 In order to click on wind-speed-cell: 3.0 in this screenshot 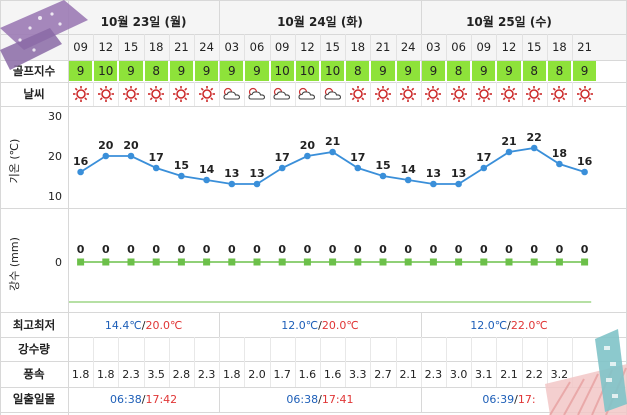, I will do `click(458, 374)`.